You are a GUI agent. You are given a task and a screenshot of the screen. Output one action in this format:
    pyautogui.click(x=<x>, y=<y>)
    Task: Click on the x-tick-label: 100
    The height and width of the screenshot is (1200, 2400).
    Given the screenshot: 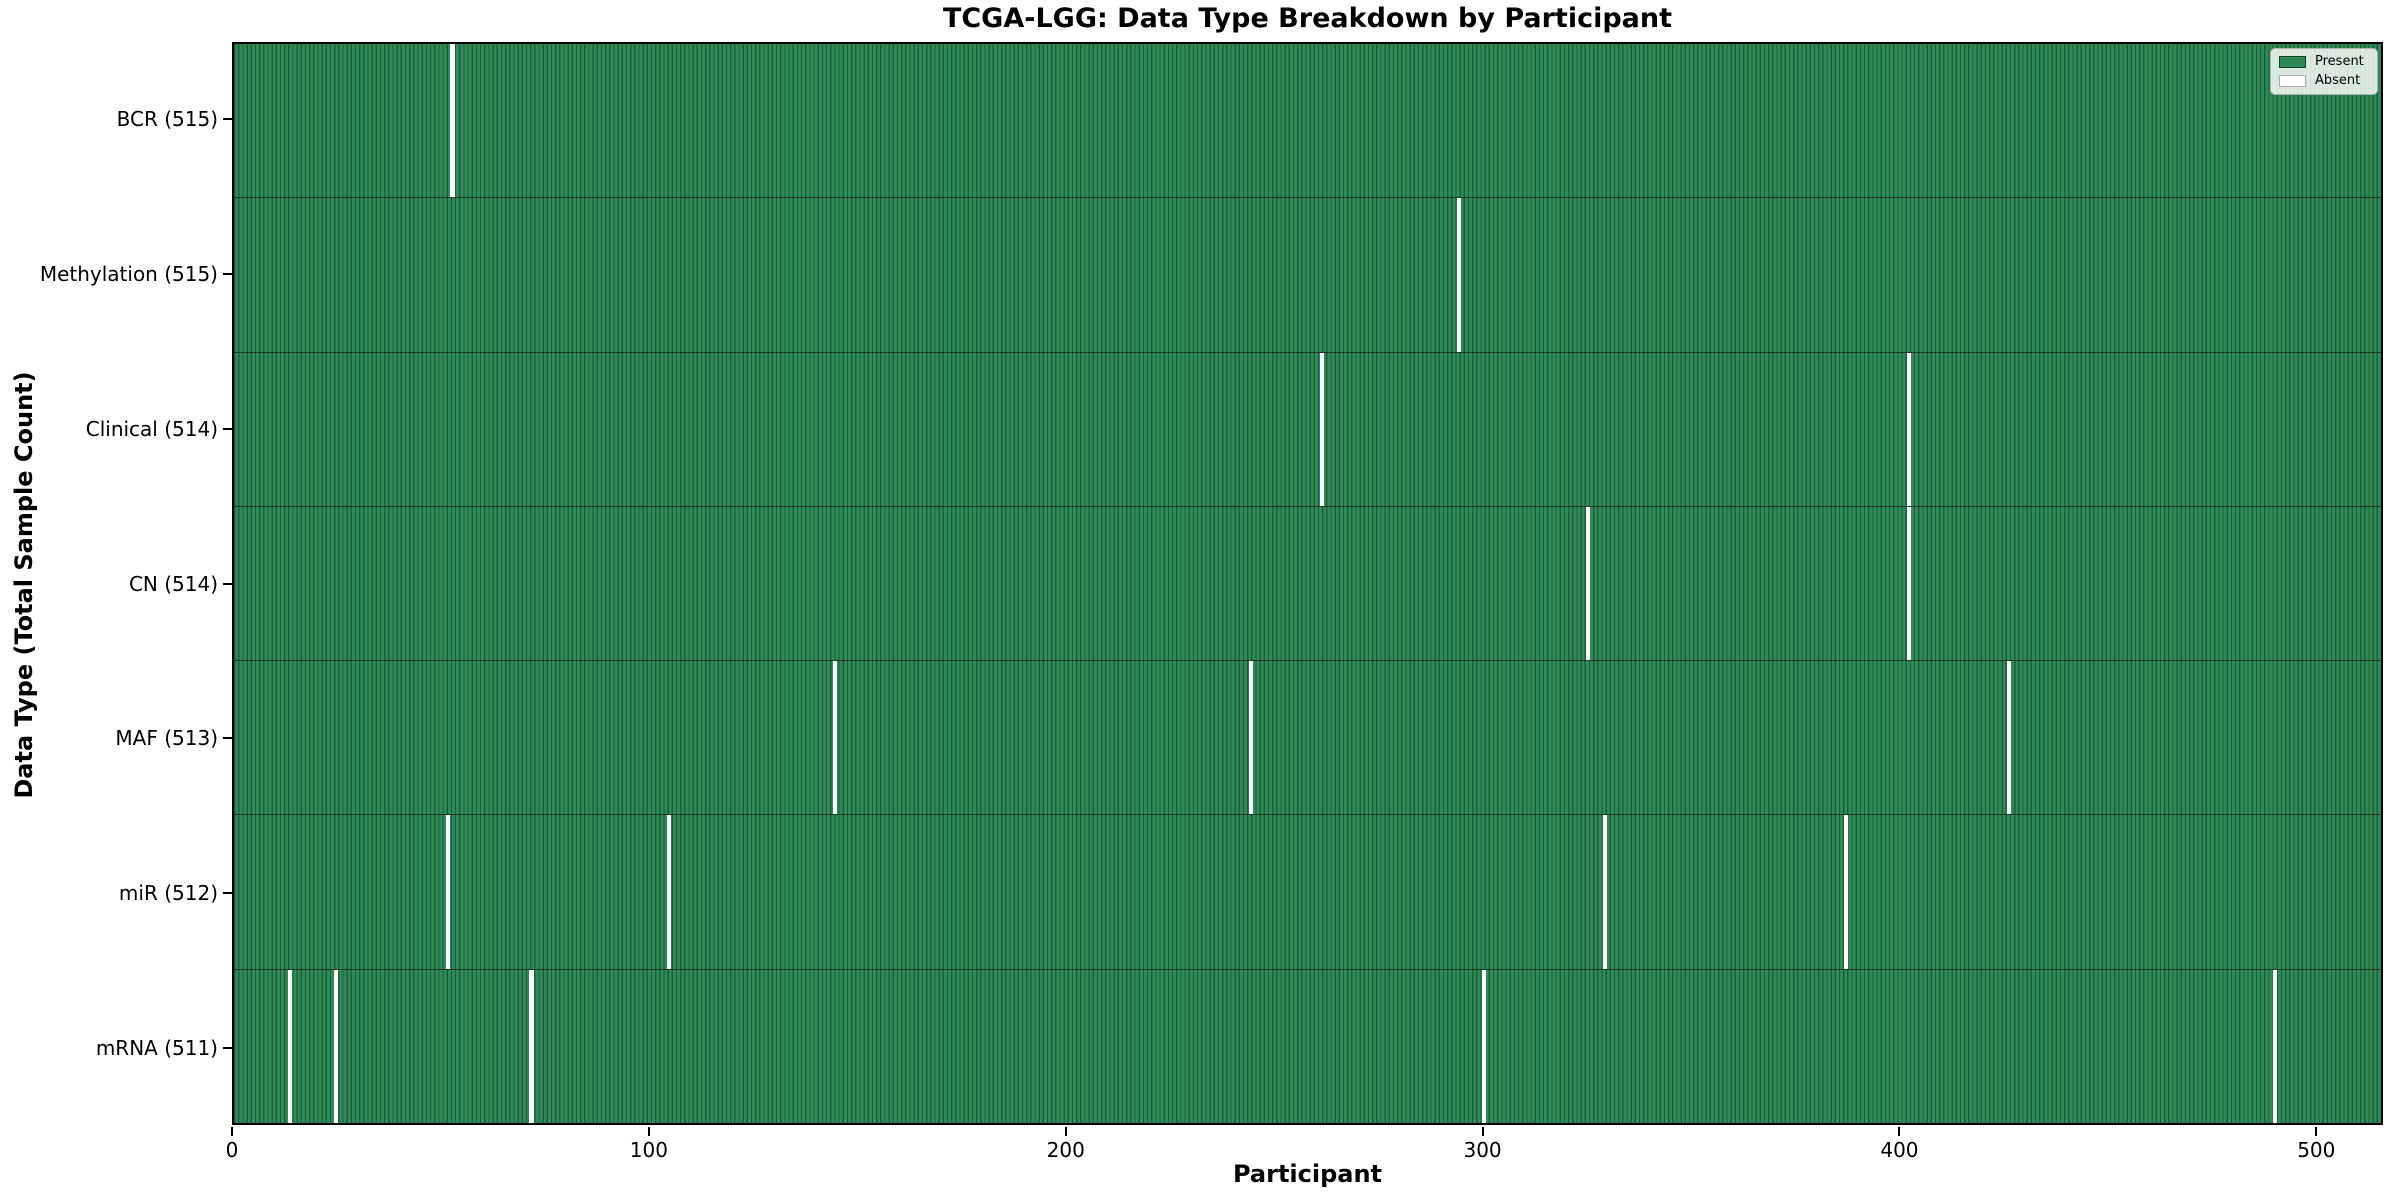 What is the action you would take?
    pyautogui.click(x=648, y=1150)
    